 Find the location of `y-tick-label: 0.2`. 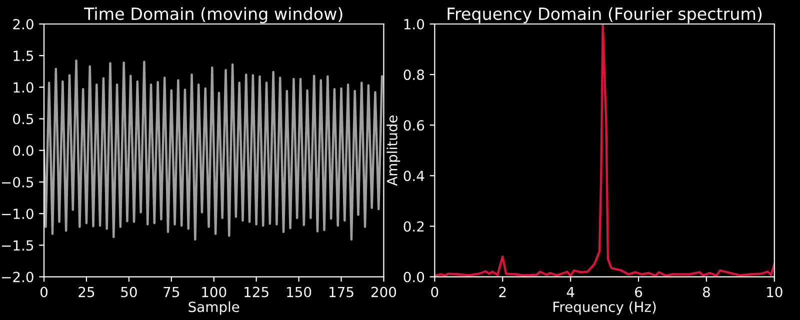

y-tick-label: 0.2 is located at coordinates (414, 226).